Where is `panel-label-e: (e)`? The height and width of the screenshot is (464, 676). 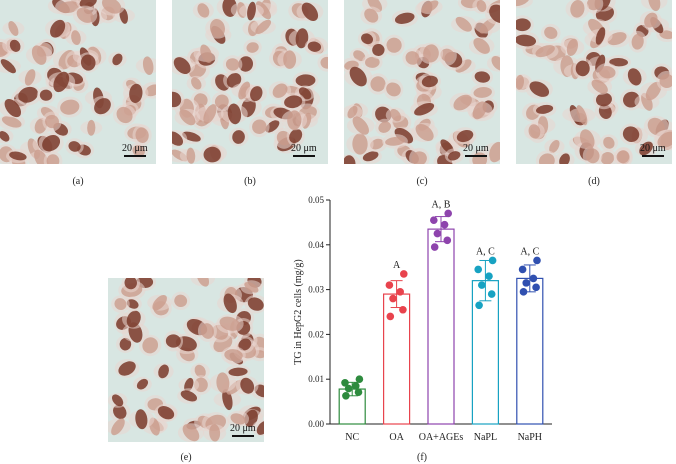 panel-label-e: (e) is located at coordinates (186, 457).